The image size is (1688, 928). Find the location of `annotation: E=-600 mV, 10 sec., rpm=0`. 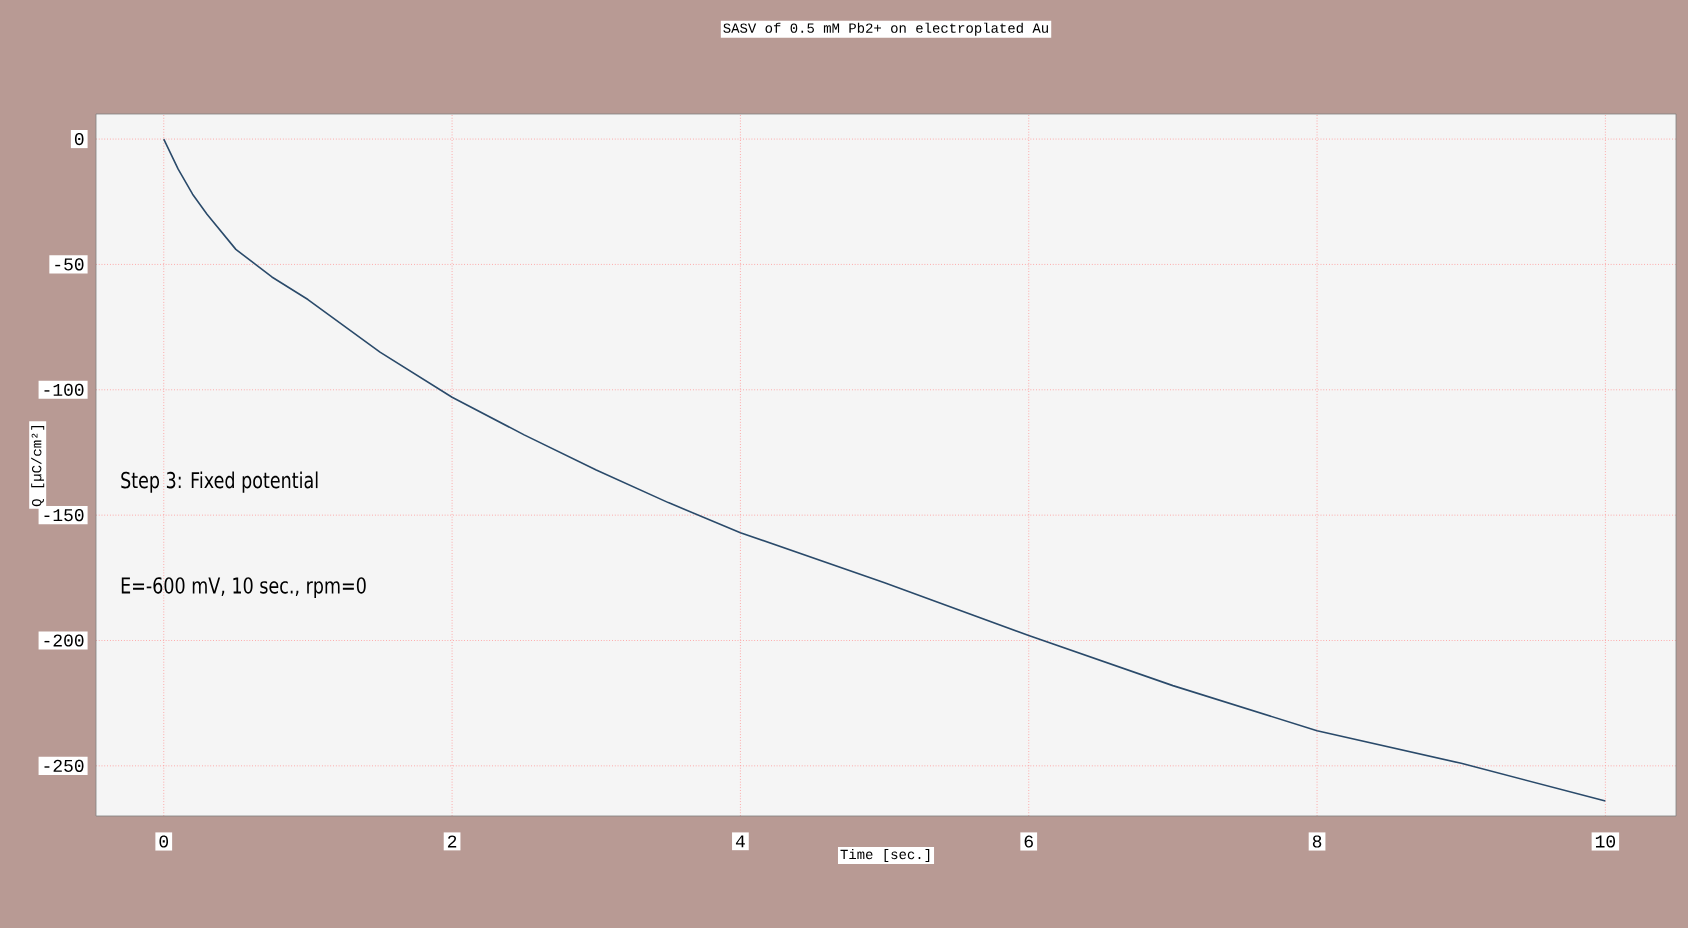

annotation: E=-600 mV, 10 sec., rpm=0 is located at coordinates (243, 587).